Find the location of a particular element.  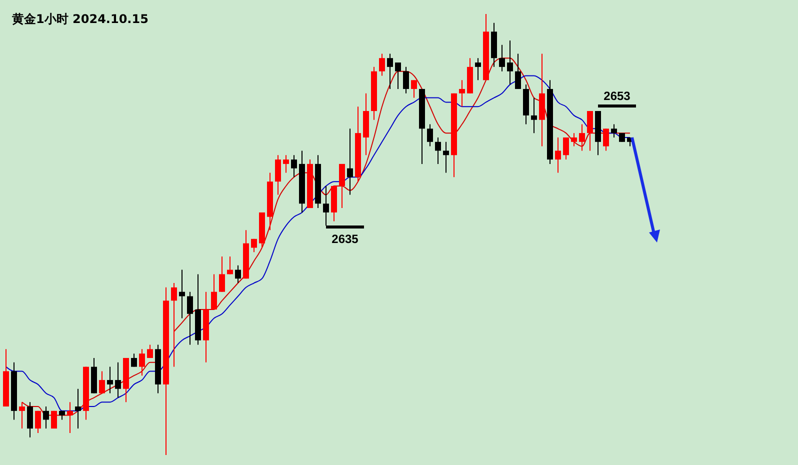

chart-title: 黄金1小时 2024.10.15 is located at coordinates (79, 19).